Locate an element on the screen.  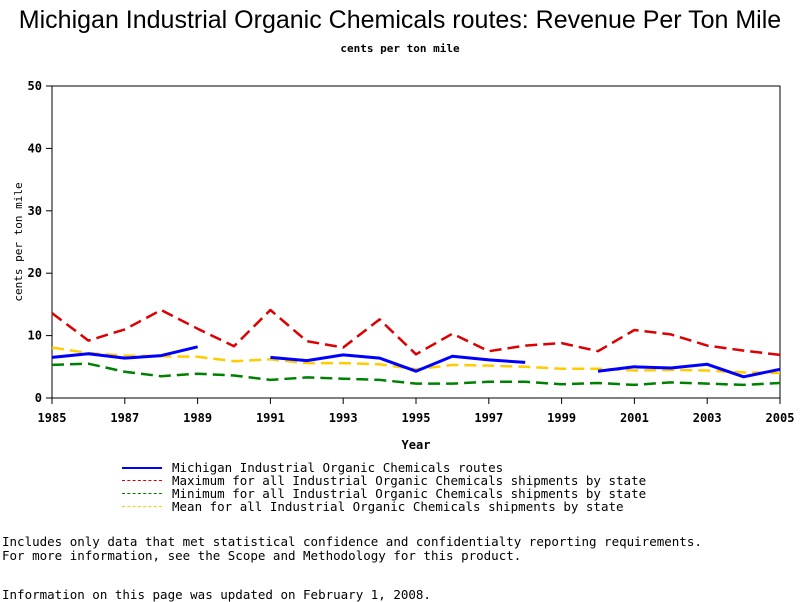
series-mean-line is located at coordinates (416, 360).